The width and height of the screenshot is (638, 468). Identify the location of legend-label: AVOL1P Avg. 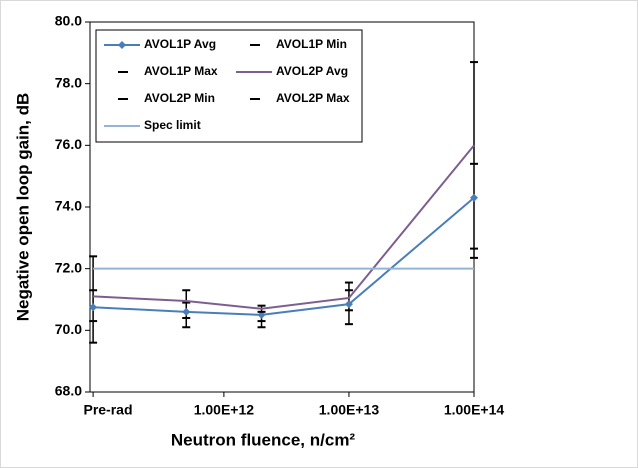
(180, 44).